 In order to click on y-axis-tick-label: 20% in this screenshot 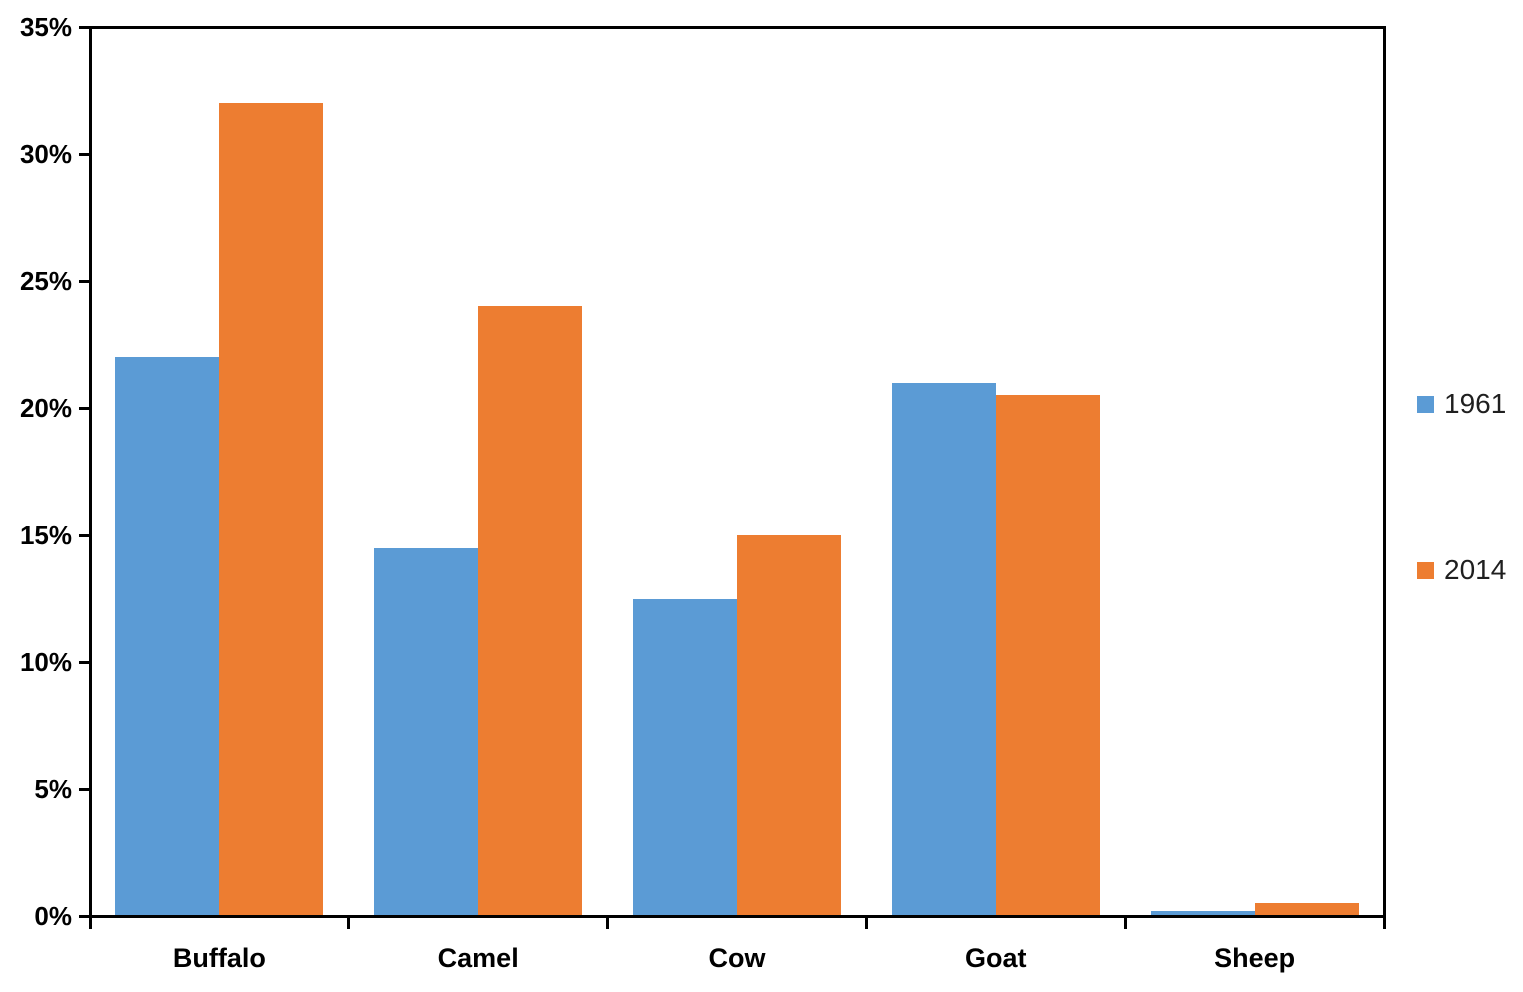, I will do `click(45, 408)`.